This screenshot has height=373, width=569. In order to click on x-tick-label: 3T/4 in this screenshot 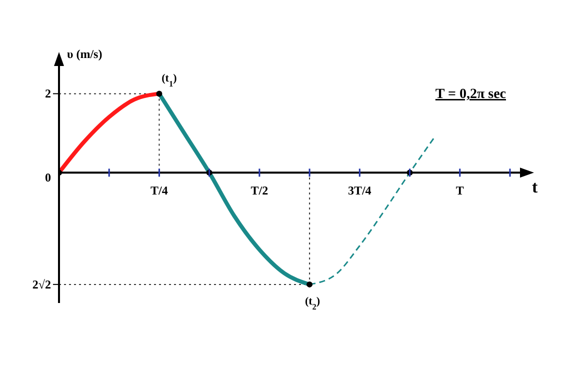, I will do `click(360, 191)`.